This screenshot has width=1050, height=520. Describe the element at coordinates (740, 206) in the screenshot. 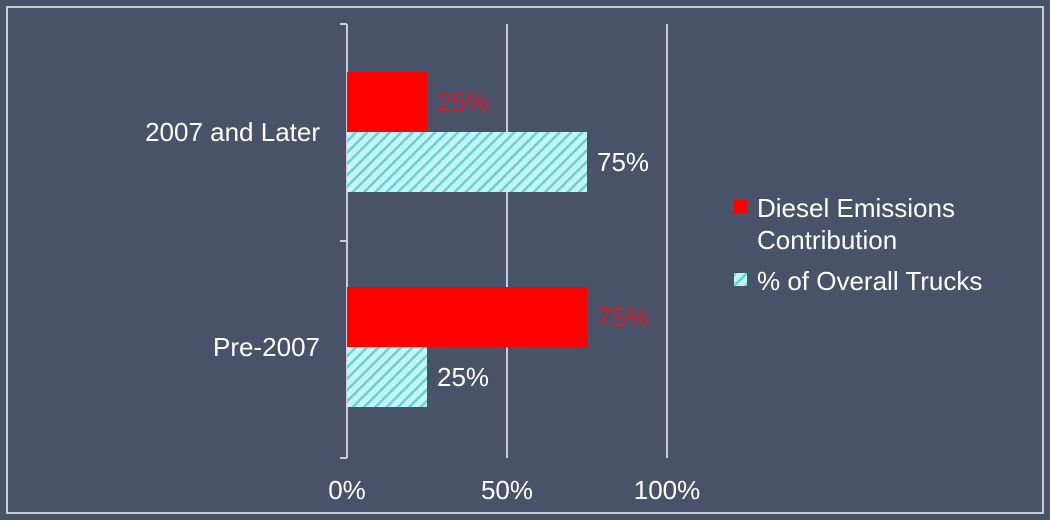

I see `legend-swatch-diesel` at that location.